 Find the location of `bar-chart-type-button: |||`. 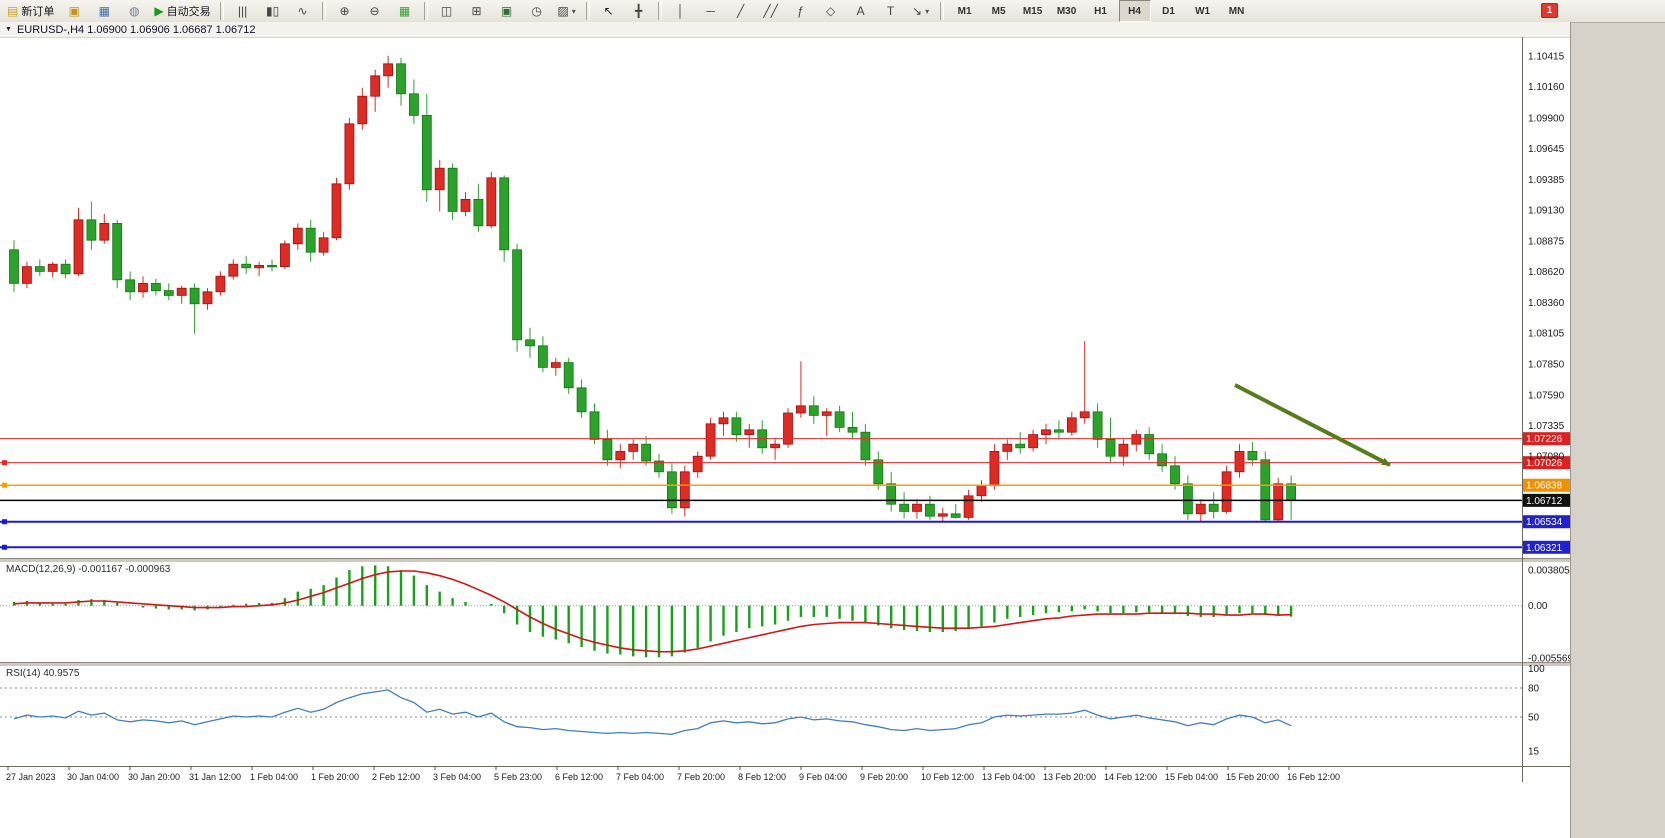

bar-chart-type-button: ||| is located at coordinates (243, 11).